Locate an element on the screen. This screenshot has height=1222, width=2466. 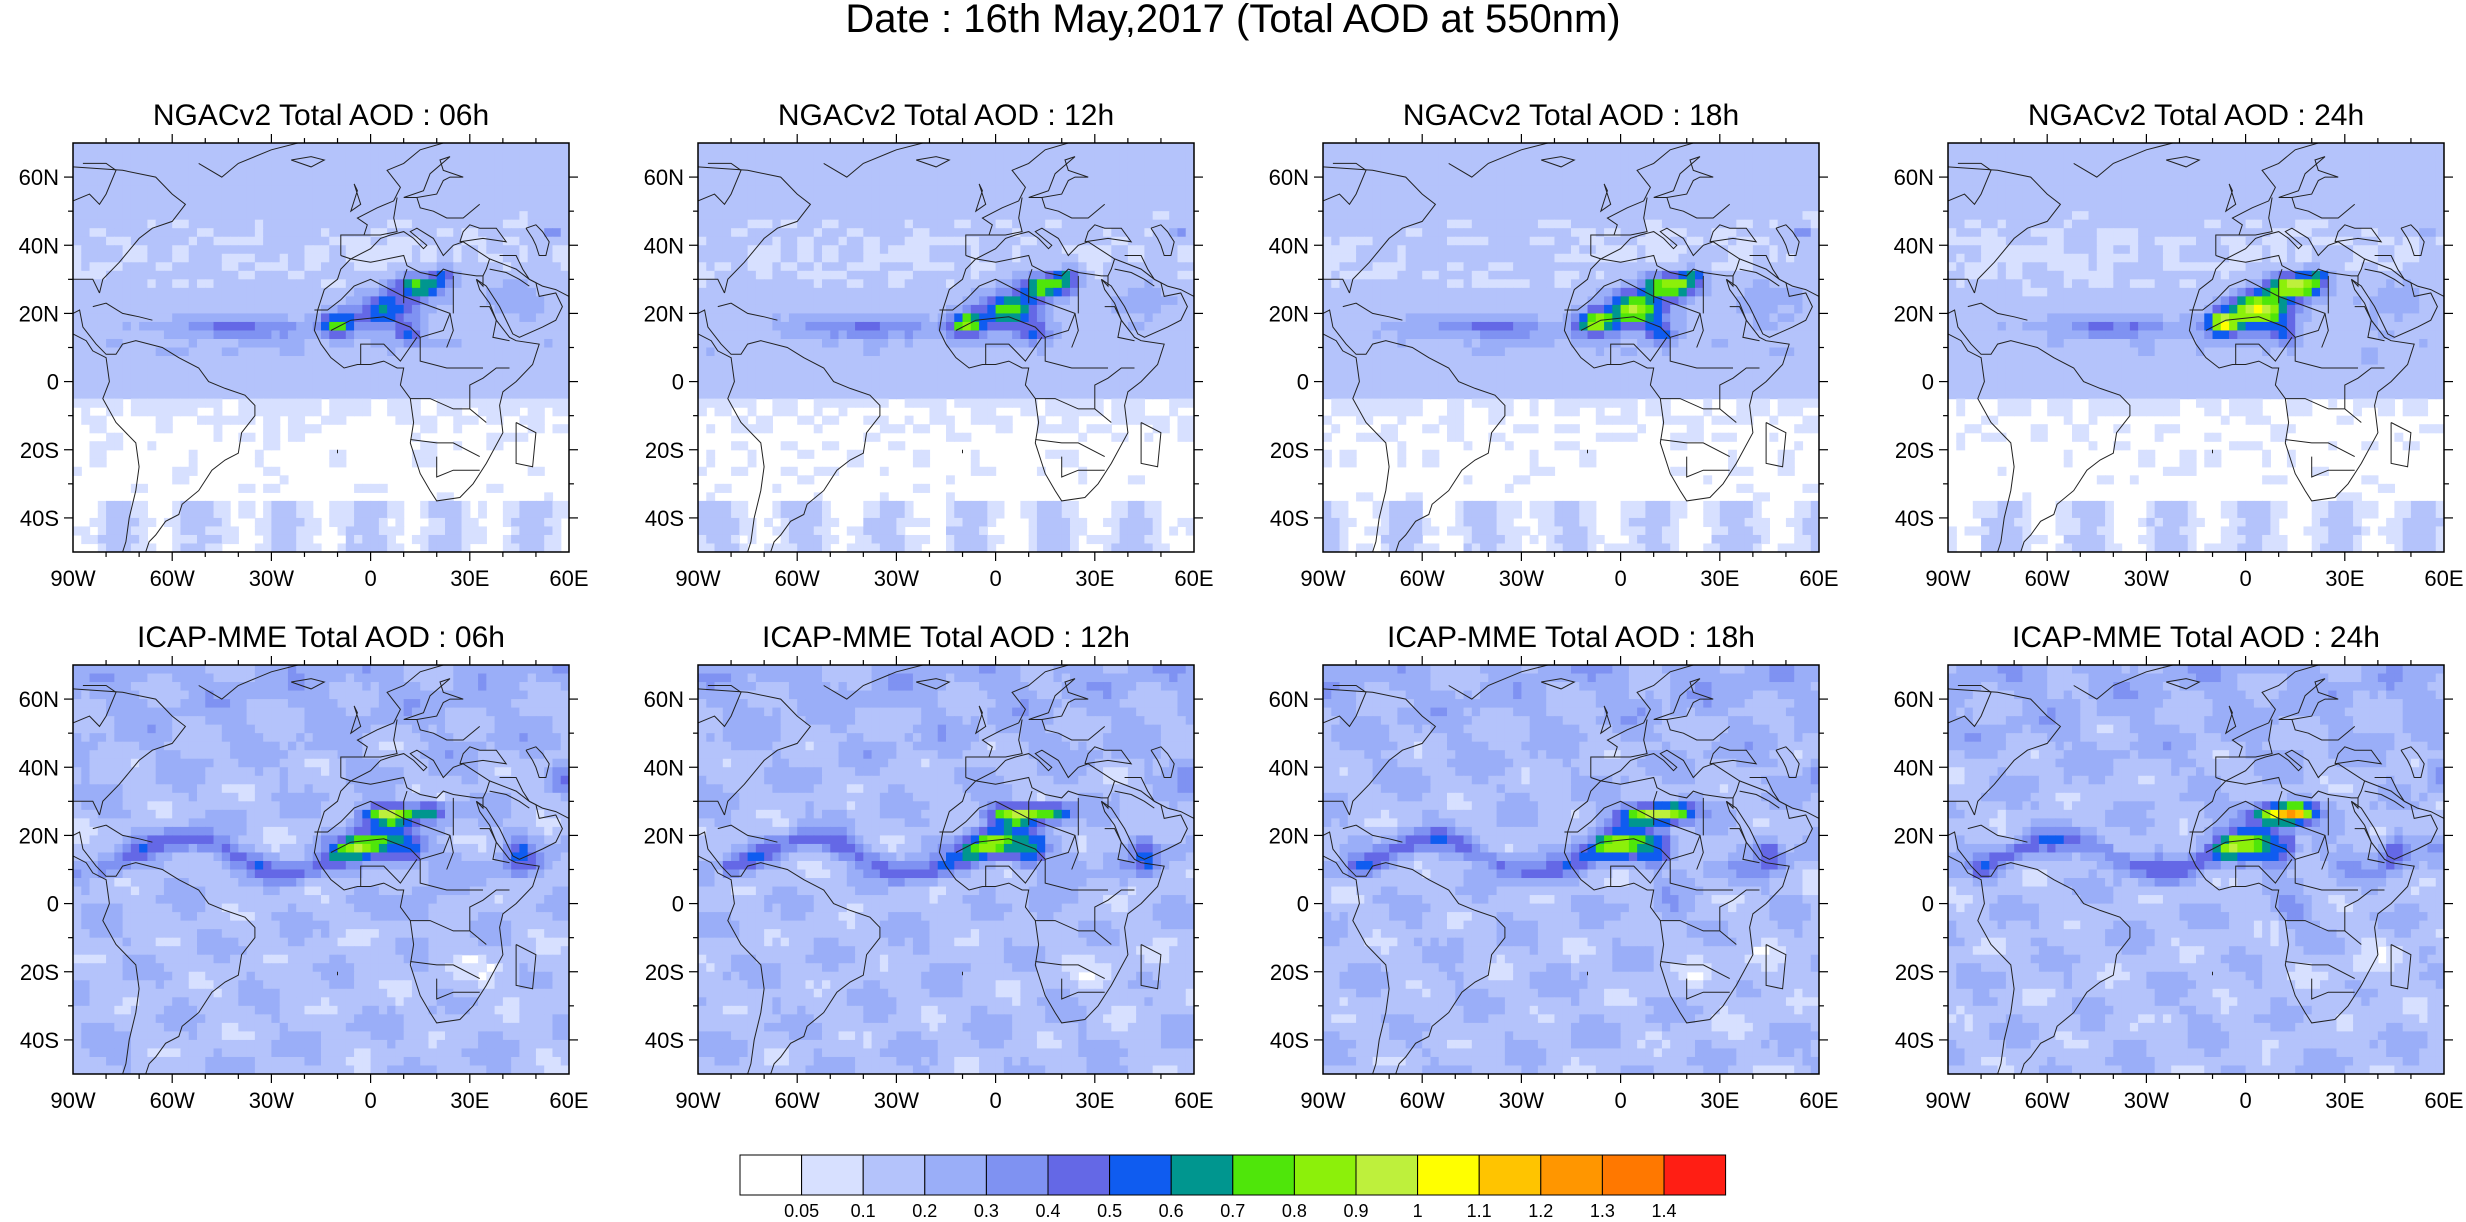
panel-title: ICAP-MME Total AOD : 12h is located at coordinates (946, 637).